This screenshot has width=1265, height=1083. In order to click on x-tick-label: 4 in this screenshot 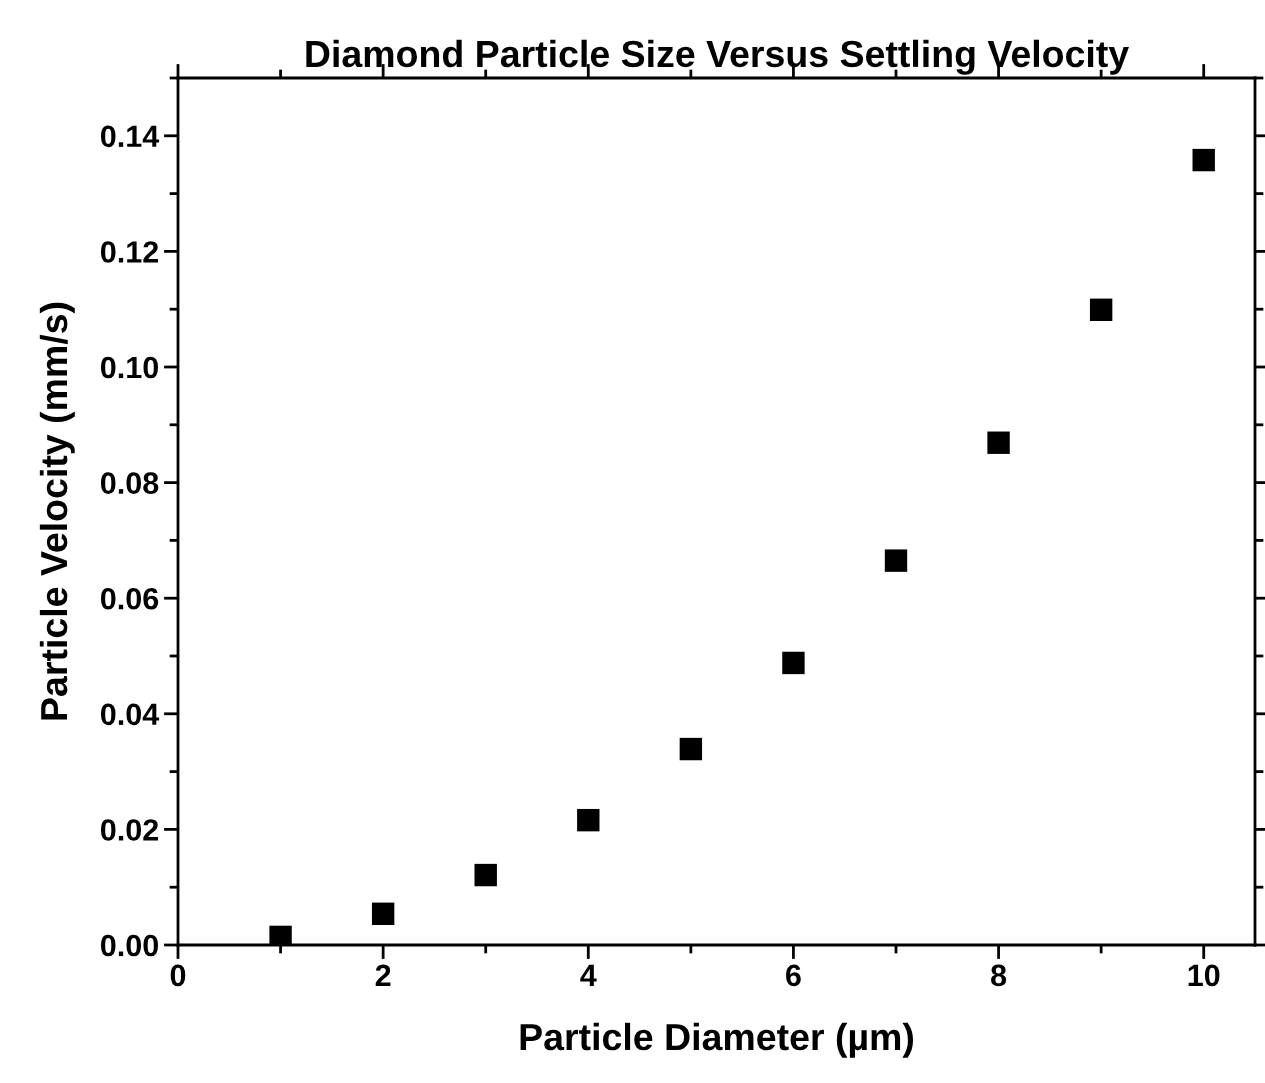, I will do `click(588, 975)`.